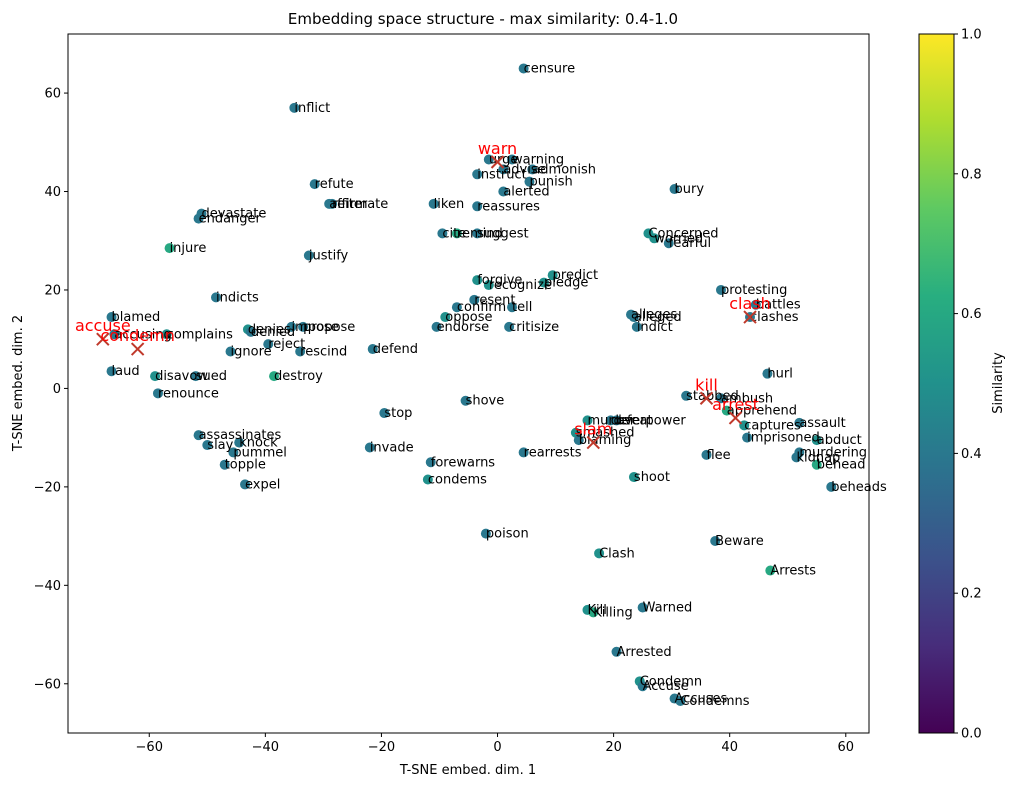  What do you see at coordinates (690, 243) in the screenshot?
I see `point-label: fearful` at bounding box center [690, 243].